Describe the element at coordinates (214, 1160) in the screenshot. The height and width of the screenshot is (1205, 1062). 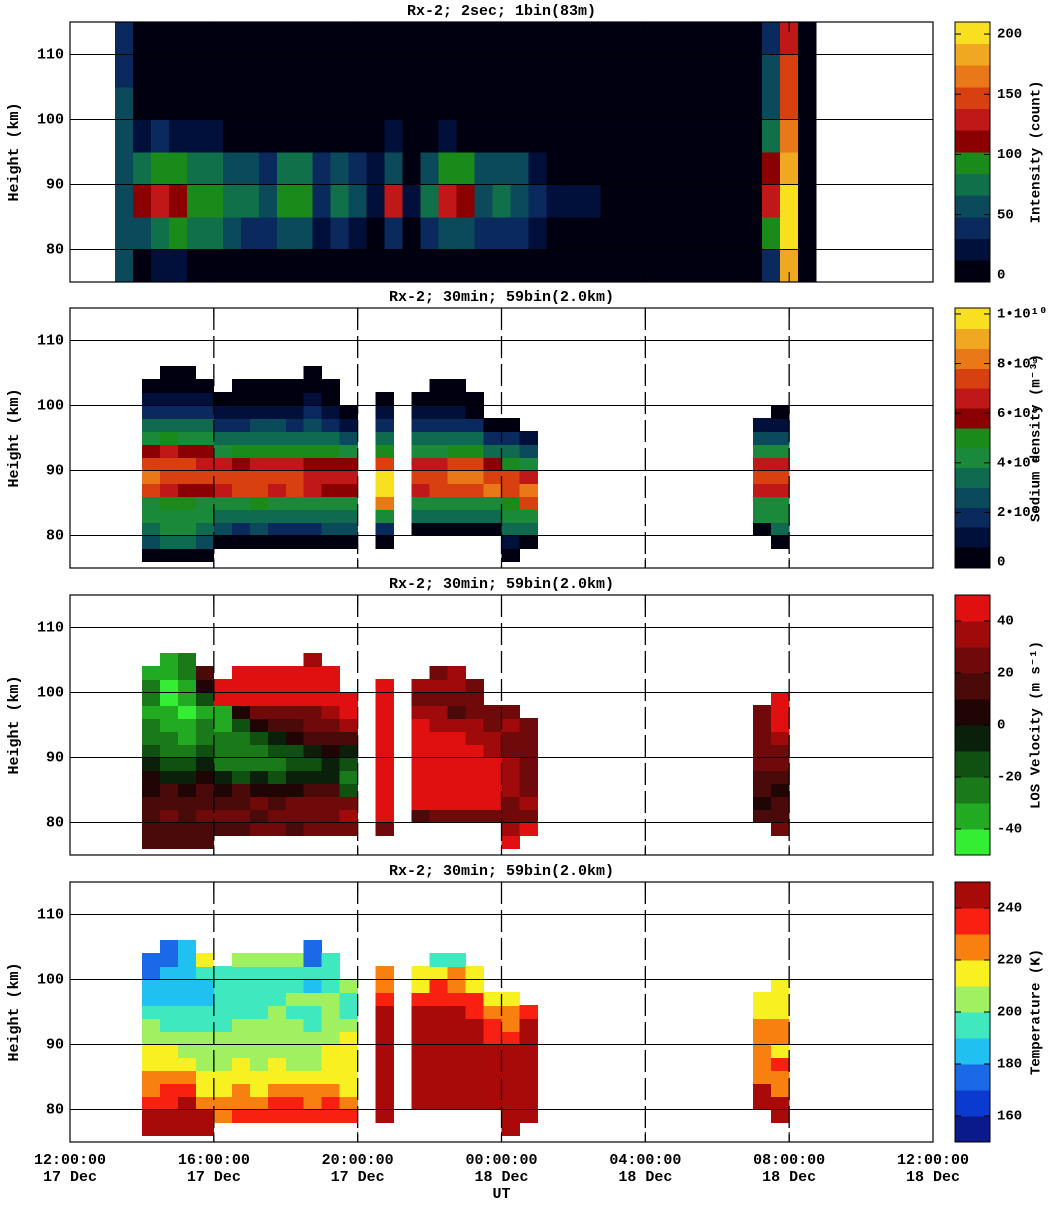
I see `x-tick-label: 16:00:00` at that location.